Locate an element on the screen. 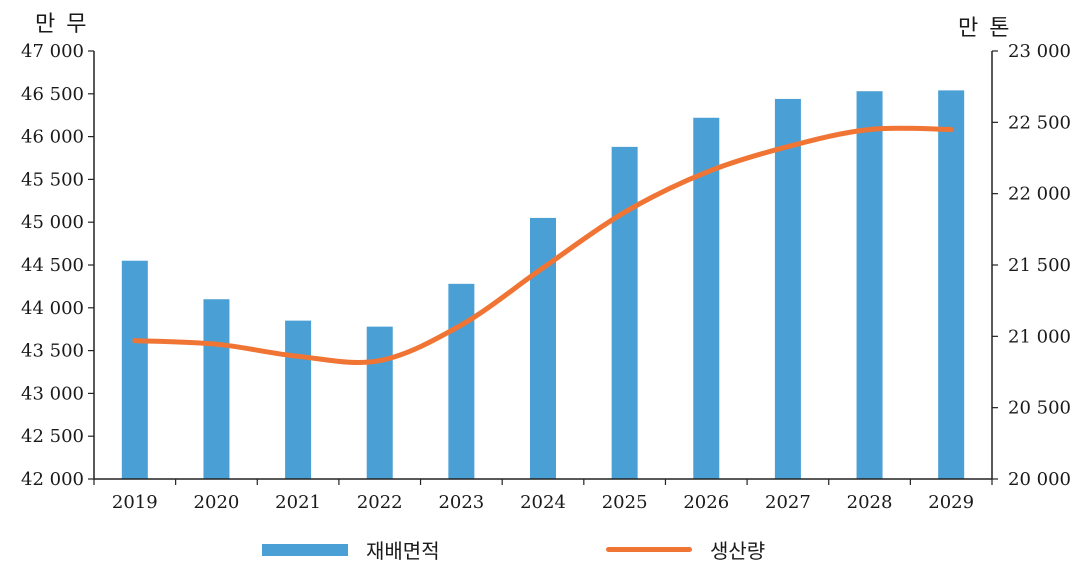  right-axis-unit: 만 톤 is located at coordinates (985, 28).